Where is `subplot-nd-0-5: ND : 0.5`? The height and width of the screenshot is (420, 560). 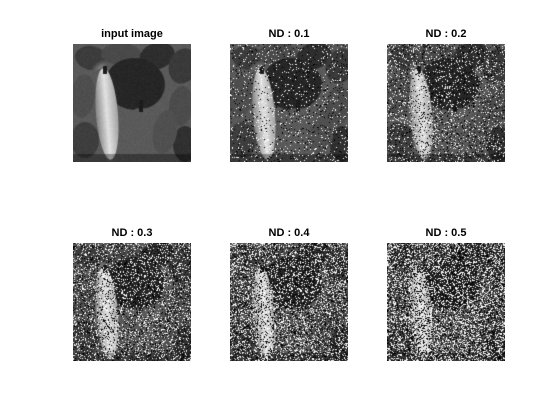
subplot-nd-0-5: ND : 0.5 is located at coordinates (446, 294).